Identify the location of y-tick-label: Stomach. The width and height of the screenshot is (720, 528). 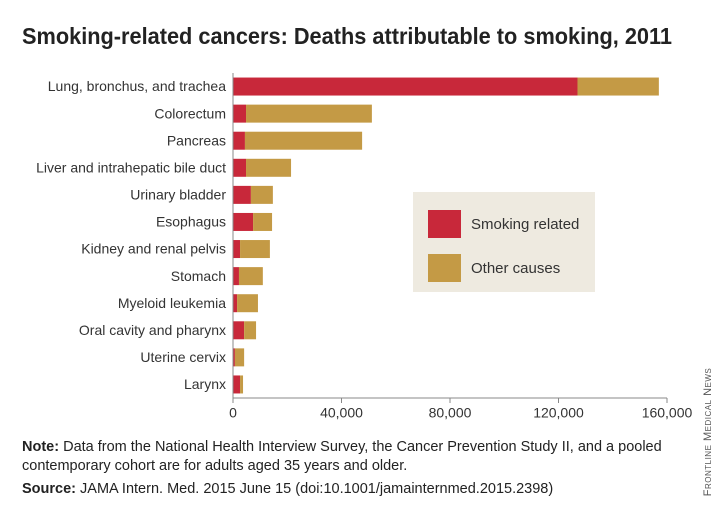
(198, 276).